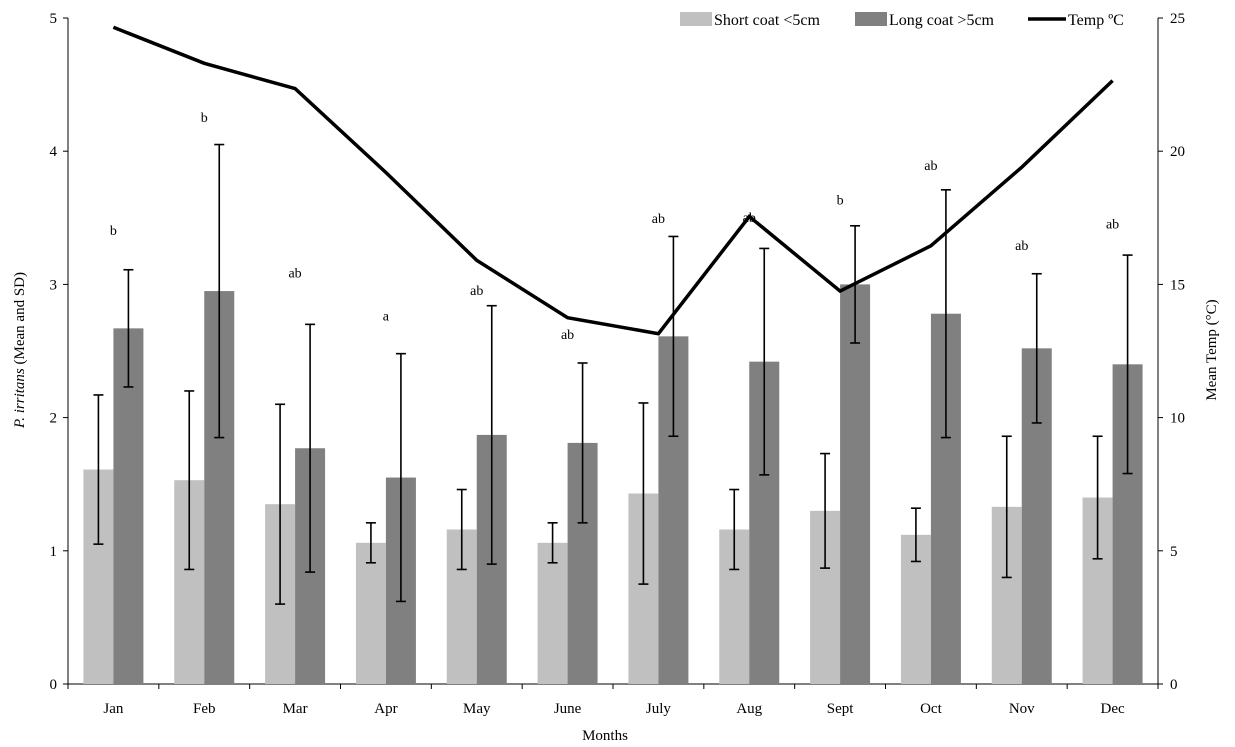 The height and width of the screenshot is (747, 1235). Describe the element at coordinates (54, 552) in the screenshot. I see `y-tick-label: 1` at that location.